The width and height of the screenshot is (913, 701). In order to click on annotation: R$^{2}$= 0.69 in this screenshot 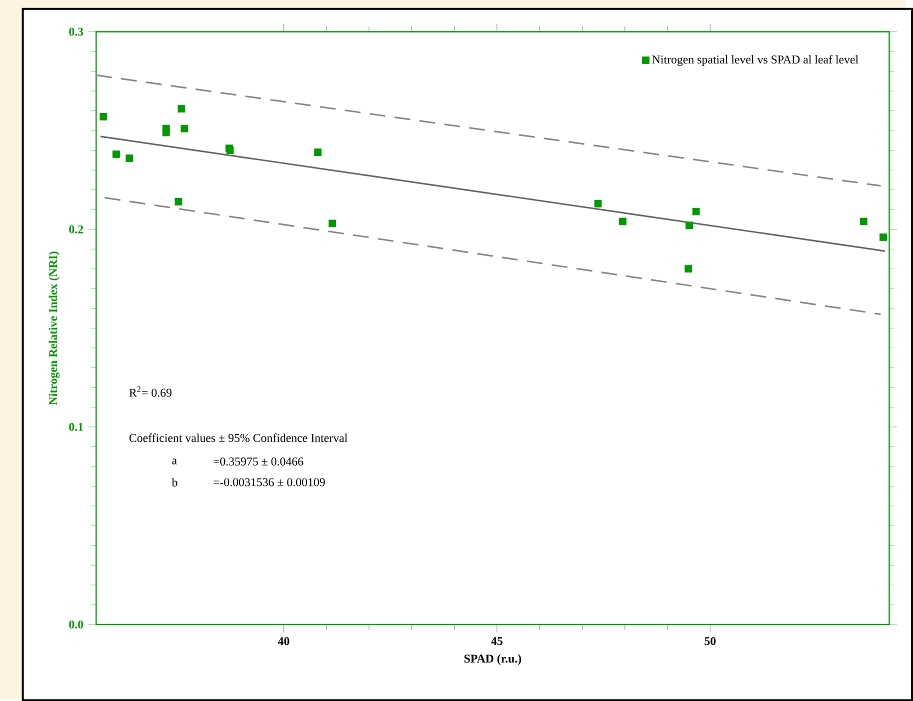, I will do `click(150, 391)`.